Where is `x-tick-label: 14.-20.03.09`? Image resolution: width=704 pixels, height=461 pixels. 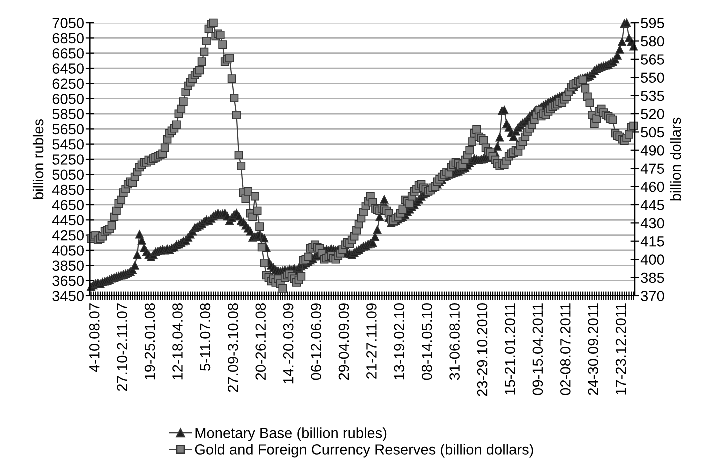 x-tick-label: 14.-20.03.09 is located at coordinates (288, 344).